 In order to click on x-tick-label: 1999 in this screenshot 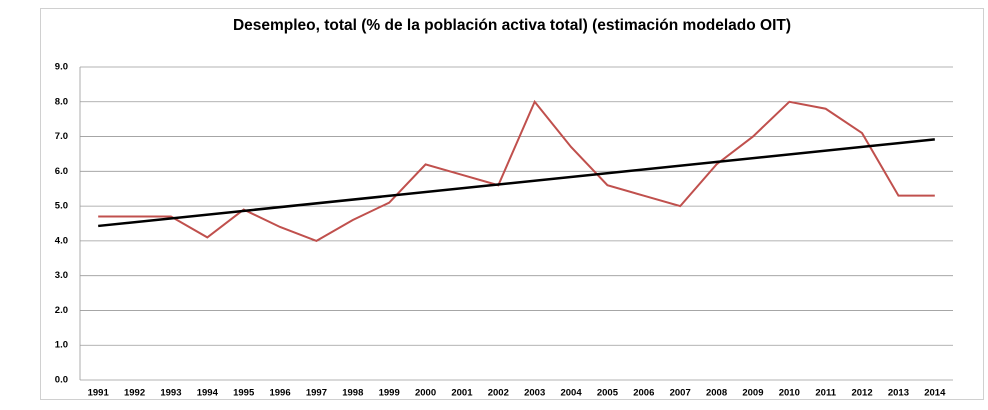, I will do `click(389, 393)`.